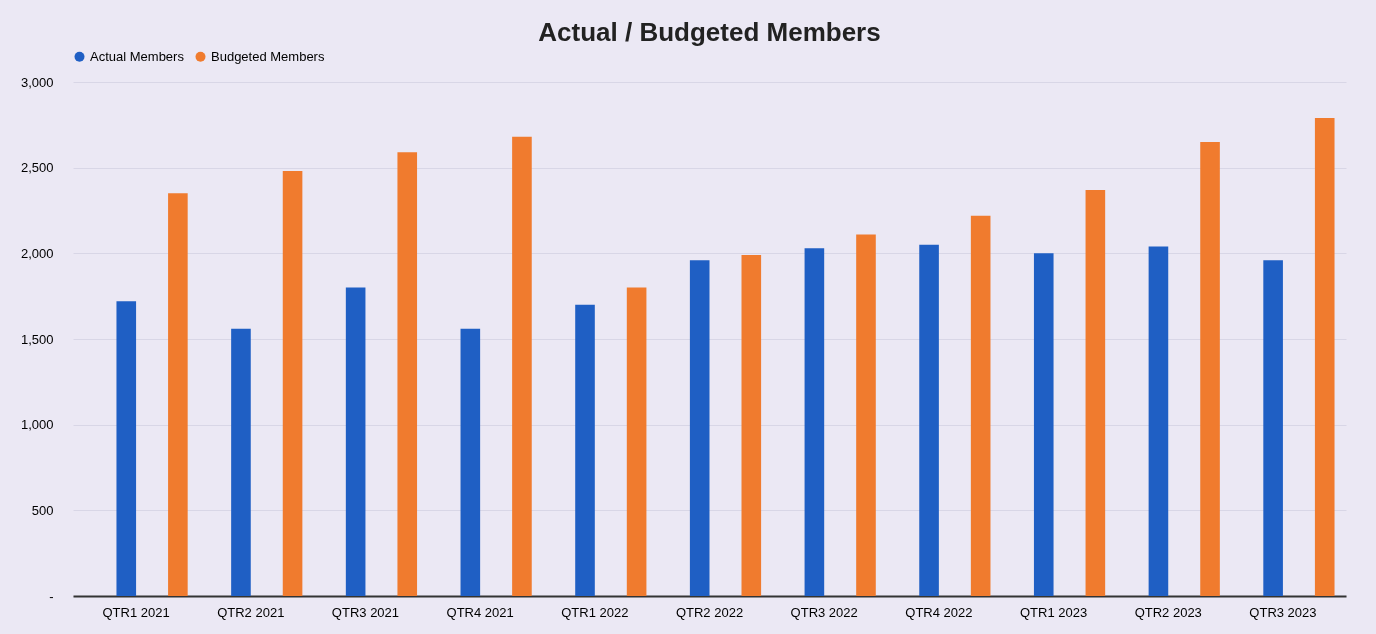 This screenshot has width=1376, height=634. Describe the element at coordinates (824, 612) in the screenshot. I see `x-tick-label: QTR3 2022` at that location.